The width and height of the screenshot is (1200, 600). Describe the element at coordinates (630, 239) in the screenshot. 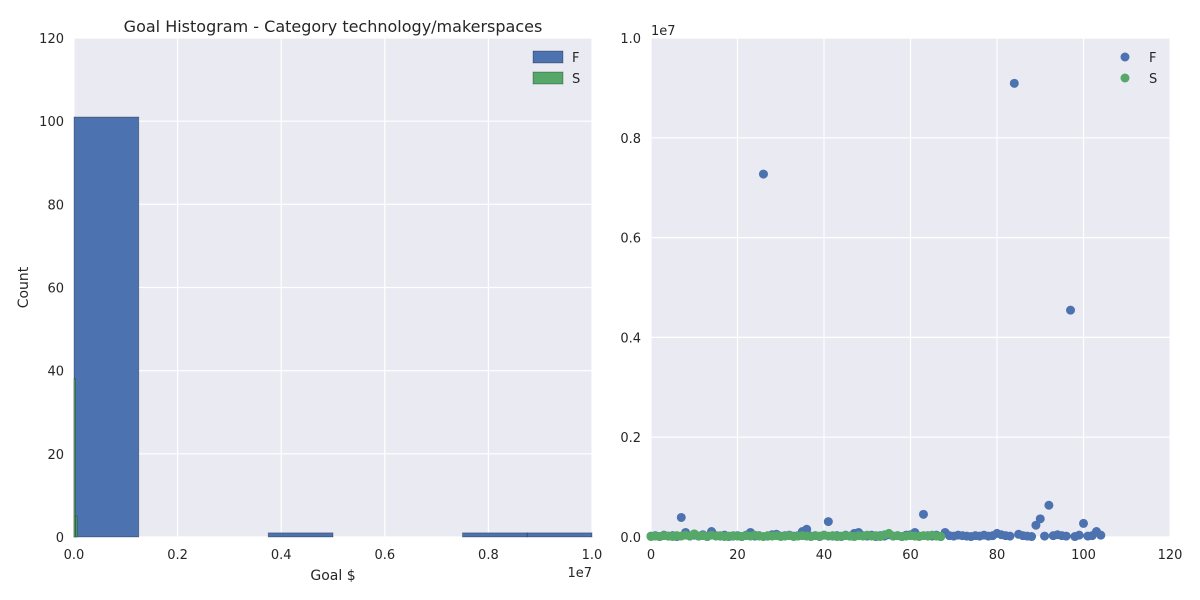

I see `y-tick-label: 0.6` at that location.